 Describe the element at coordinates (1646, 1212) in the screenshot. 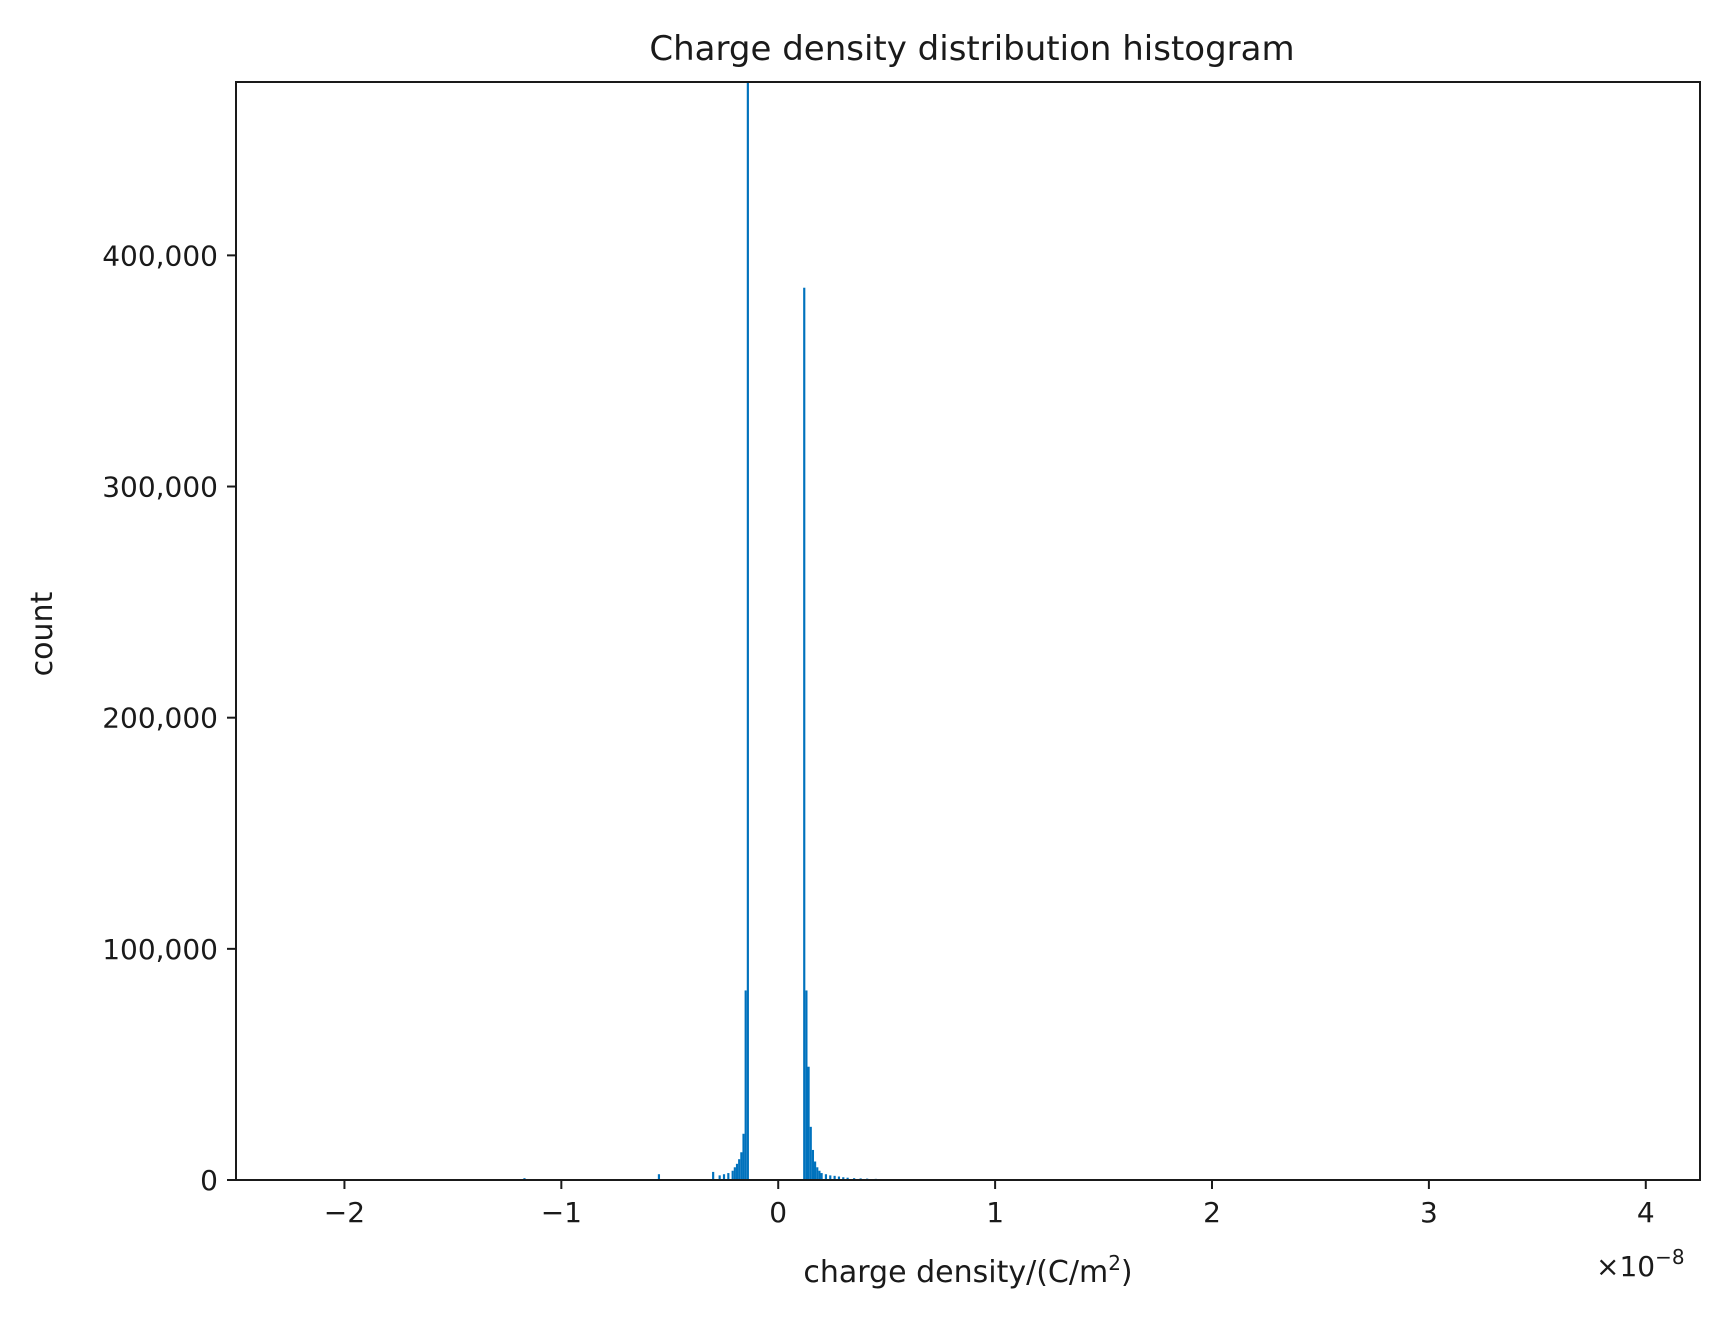

I see `x-tick-label: 4` at that location.